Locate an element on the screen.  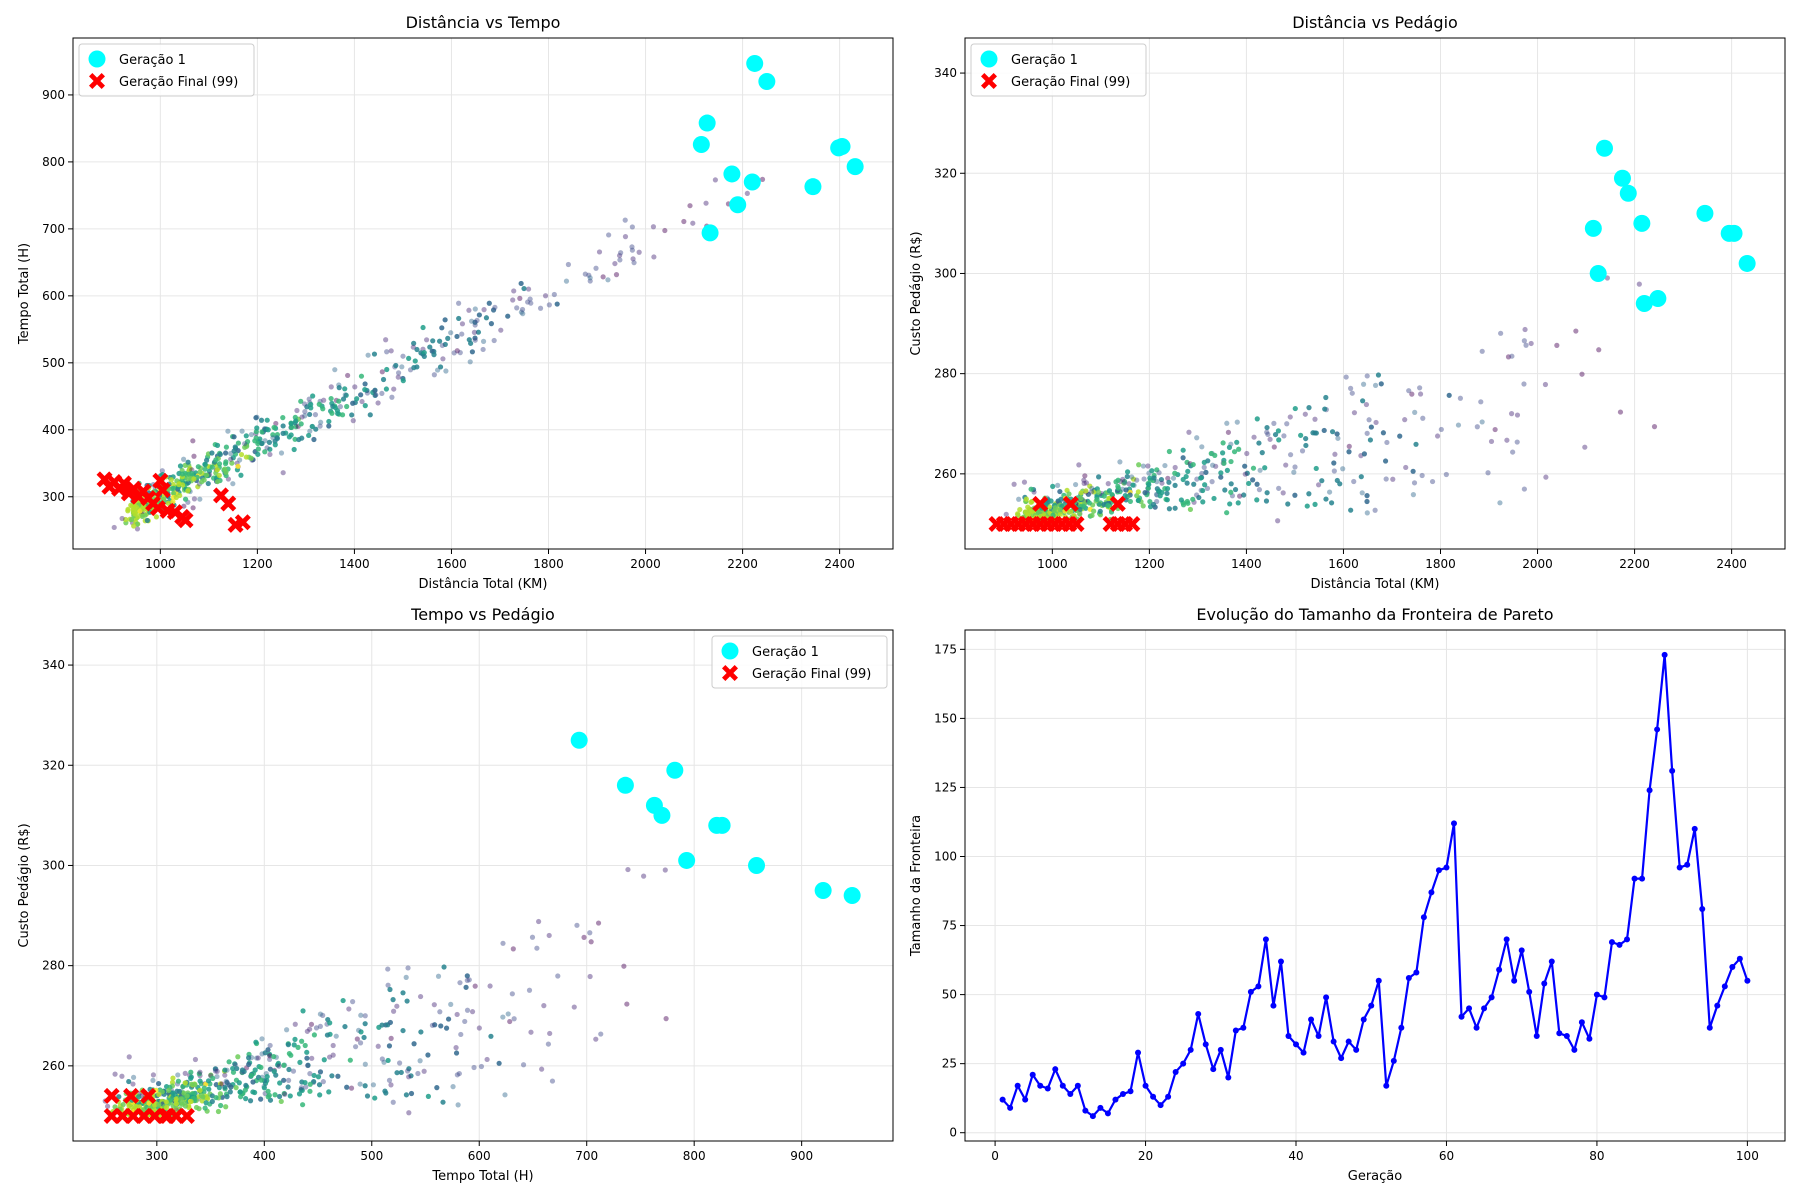
y-tick-label: 340 is located at coordinates (945, 73).